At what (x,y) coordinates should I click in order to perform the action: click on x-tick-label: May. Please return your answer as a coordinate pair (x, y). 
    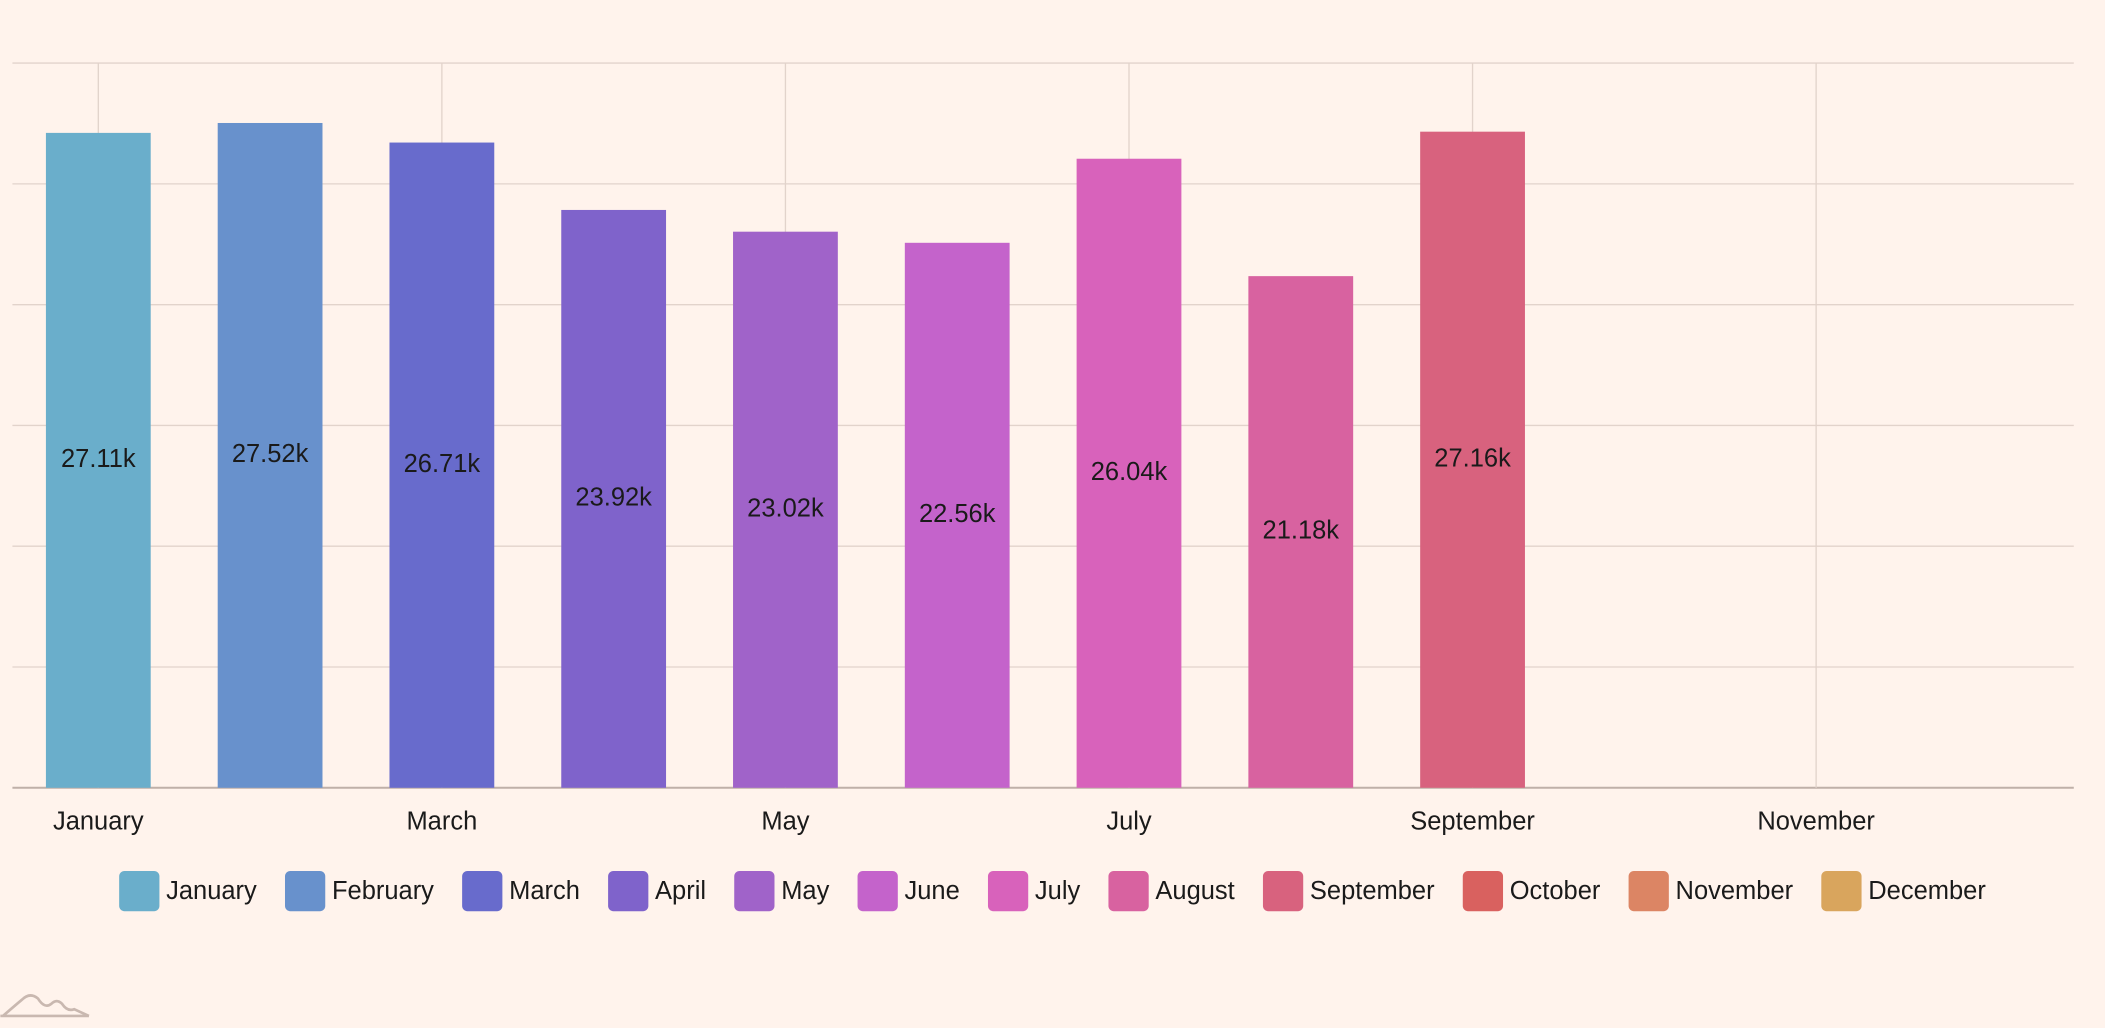
    Looking at the image, I should click on (785, 821).